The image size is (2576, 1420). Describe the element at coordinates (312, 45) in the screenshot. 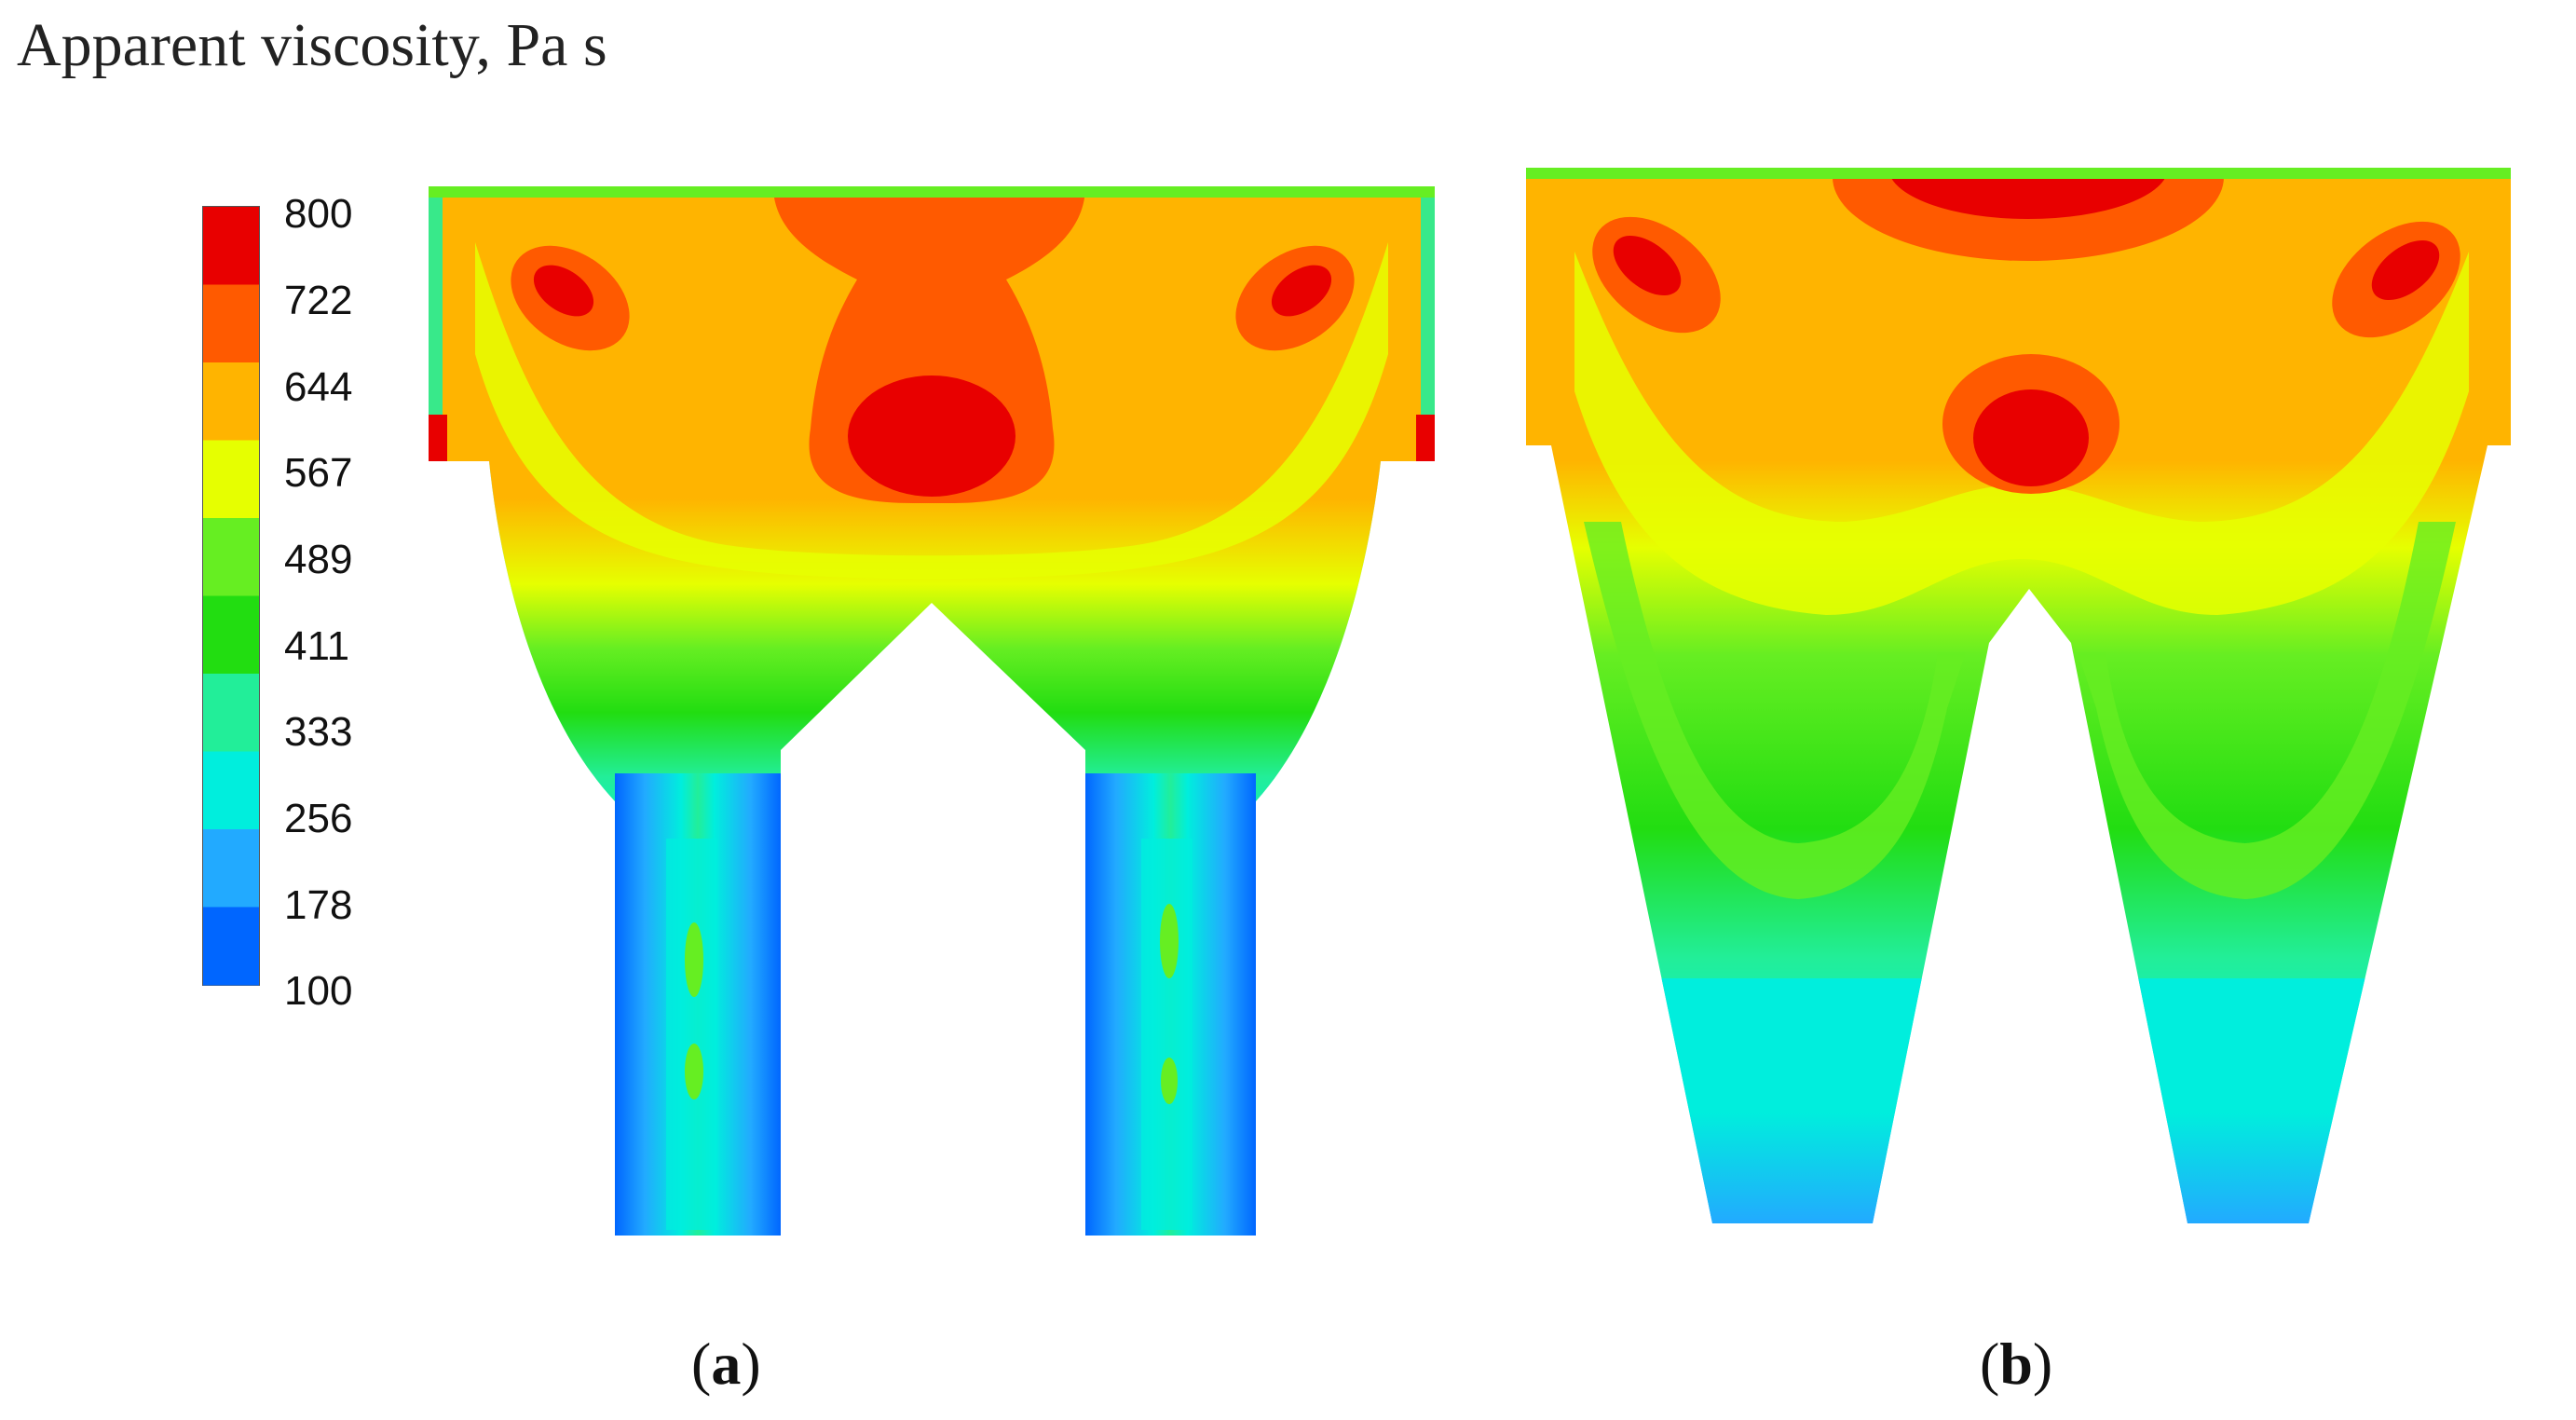

I see `figure-title: Apparent viscosity, Pa s` at that location.